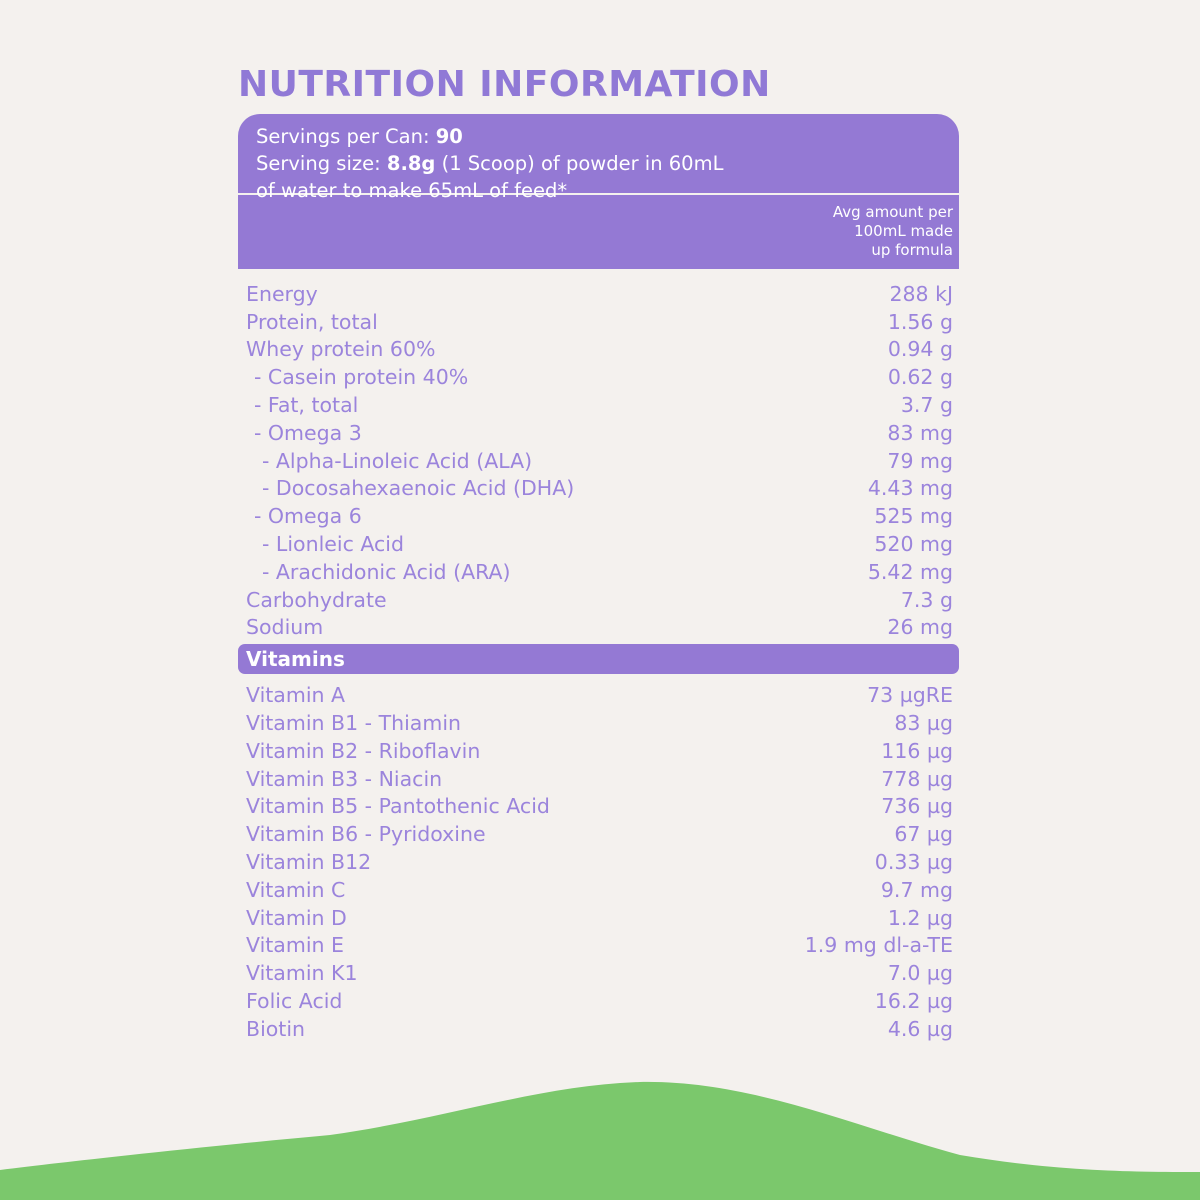 This screenshot has height=1200, width=1200. I want to click on column-header-line2: 100mL made, so click(903, 231).